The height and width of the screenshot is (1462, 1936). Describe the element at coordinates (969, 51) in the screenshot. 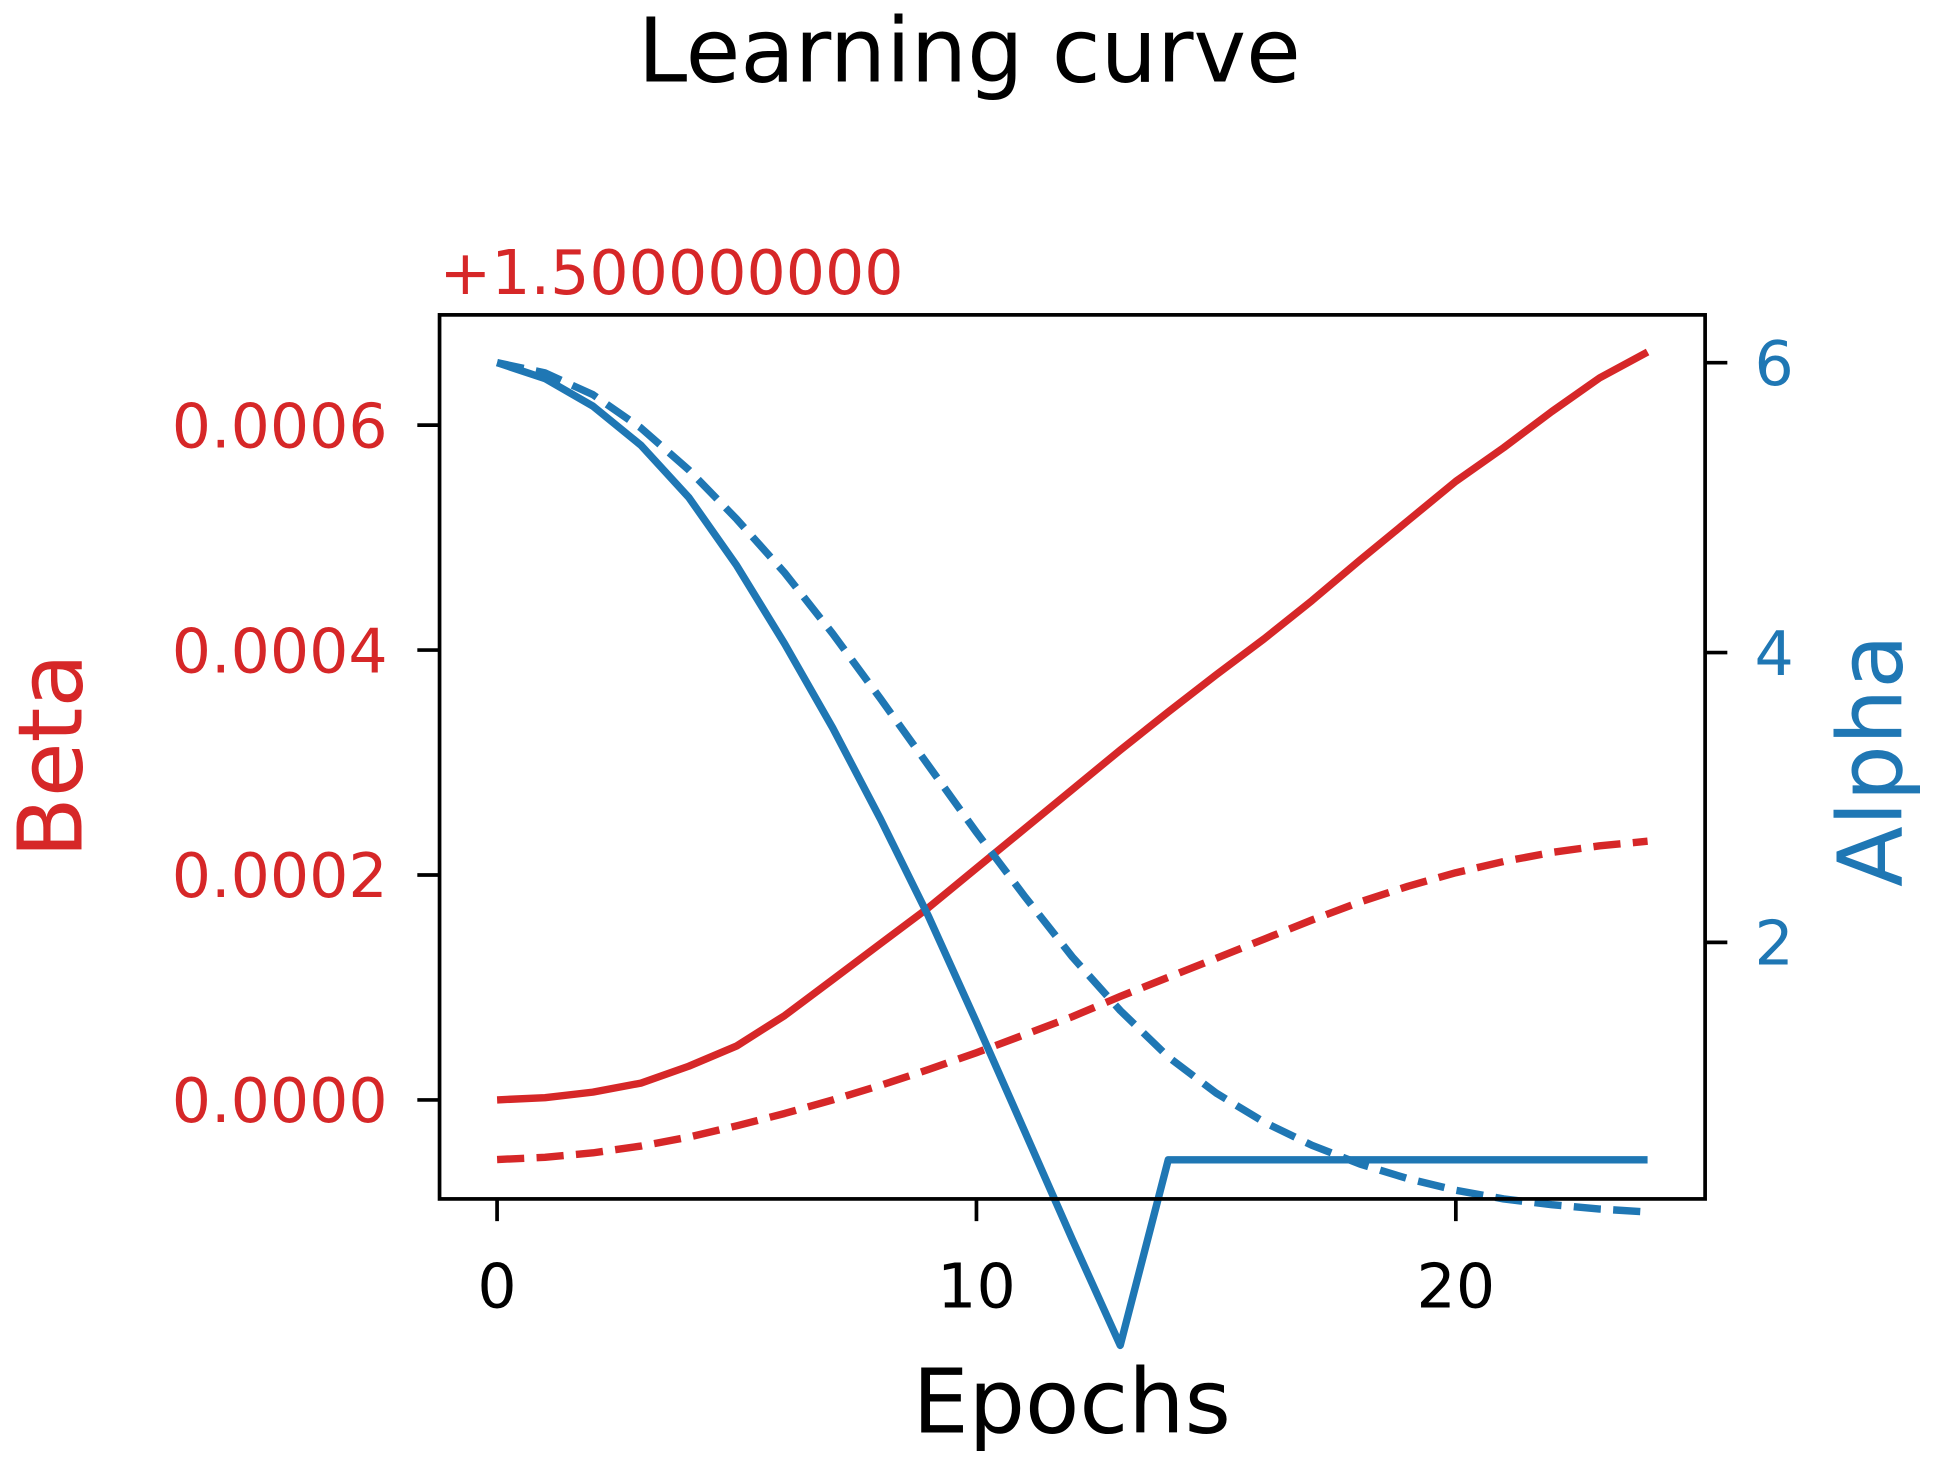

I see `chart-title: Learning curve` at that location.